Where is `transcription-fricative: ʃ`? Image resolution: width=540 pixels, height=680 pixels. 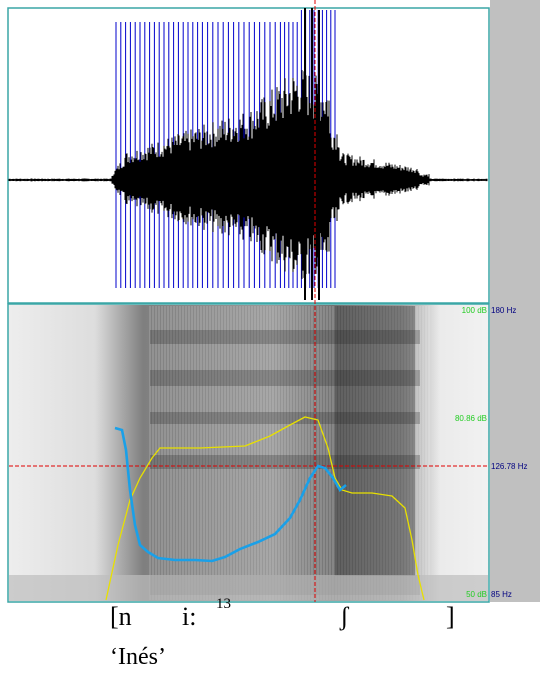 transcription-fricative: ʃ is located at coordinates (344, 616).